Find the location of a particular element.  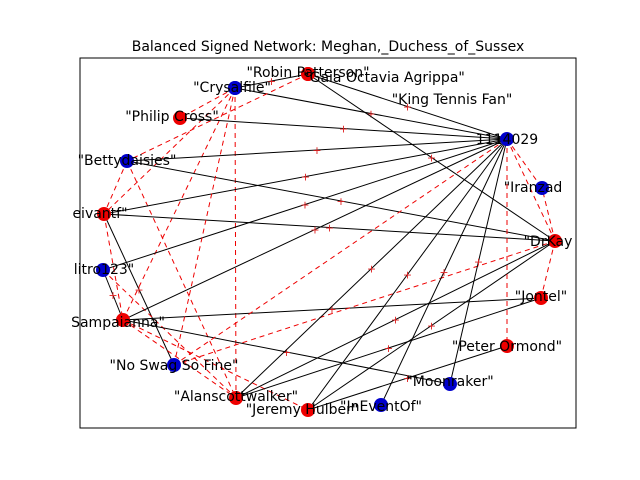

node-label-eivantf: eivantf" is located at coordinates (99, 214).